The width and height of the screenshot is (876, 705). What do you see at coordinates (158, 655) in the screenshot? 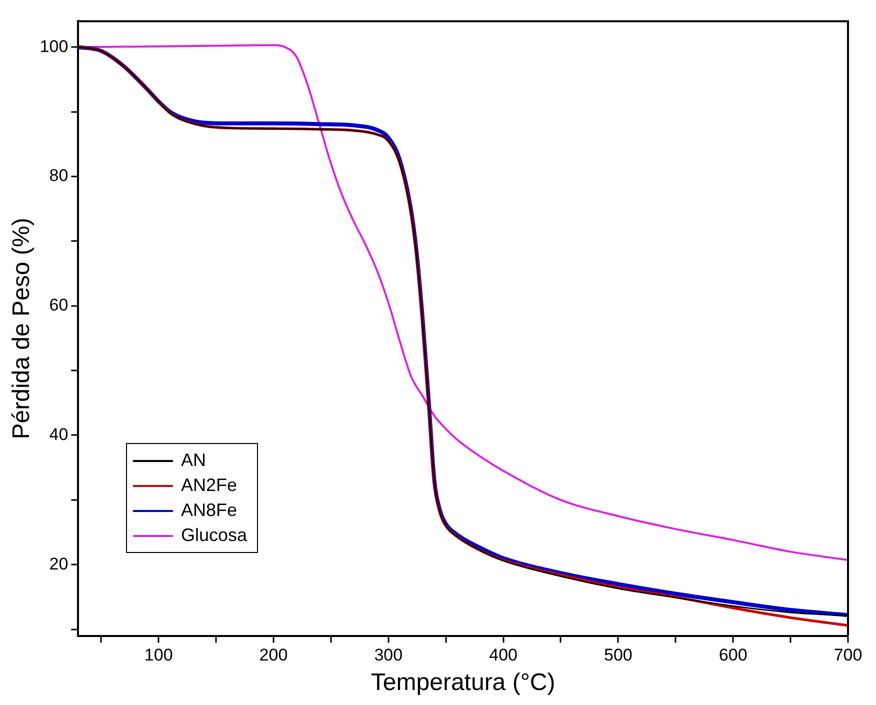
I see `x-tick-label: 100` at bounding box center [158, 655].